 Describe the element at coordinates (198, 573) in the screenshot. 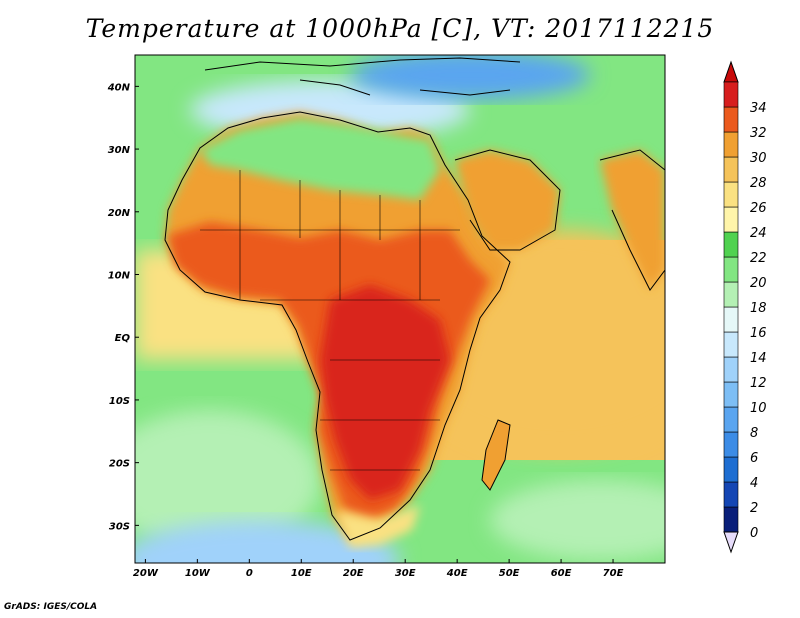

I see `lon-tick-label: 10W` at that location.